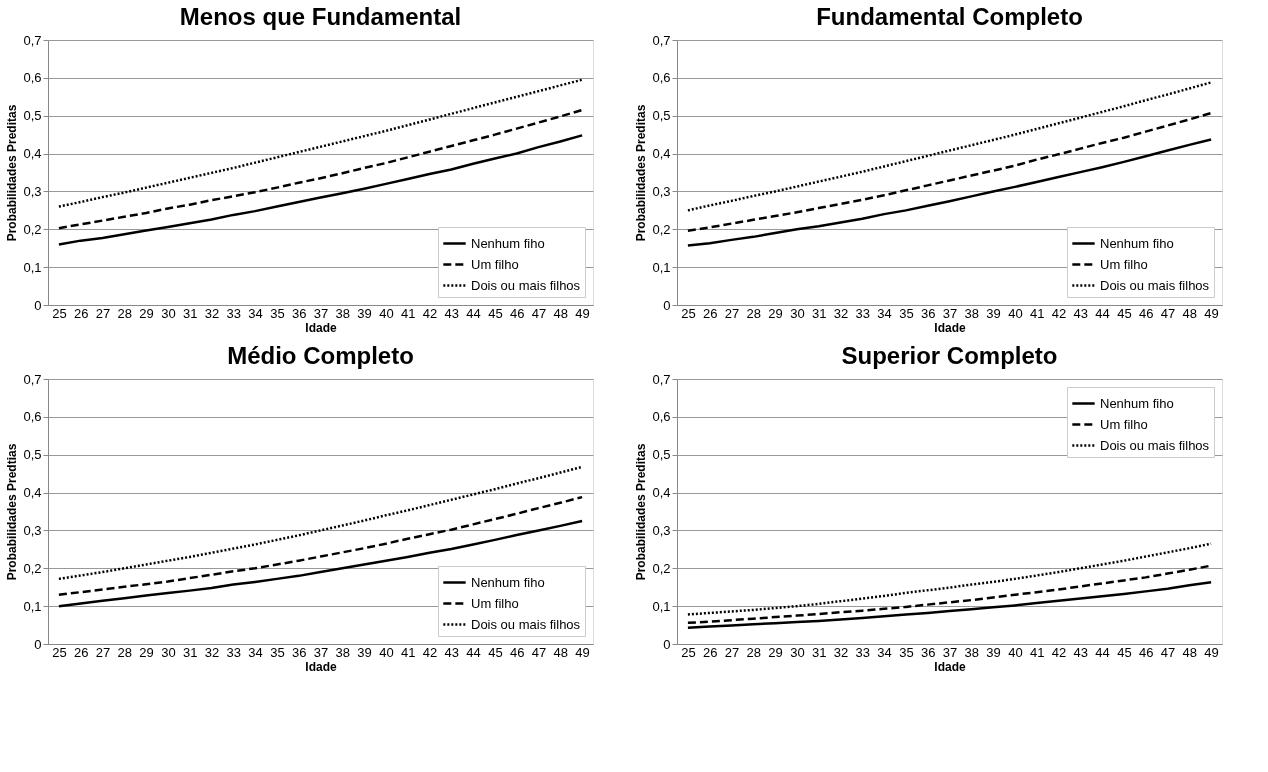  Describe the element at coordinates (320, 16) in the screenshot. I see `chart-title: Menos que Fundamental` at that location.